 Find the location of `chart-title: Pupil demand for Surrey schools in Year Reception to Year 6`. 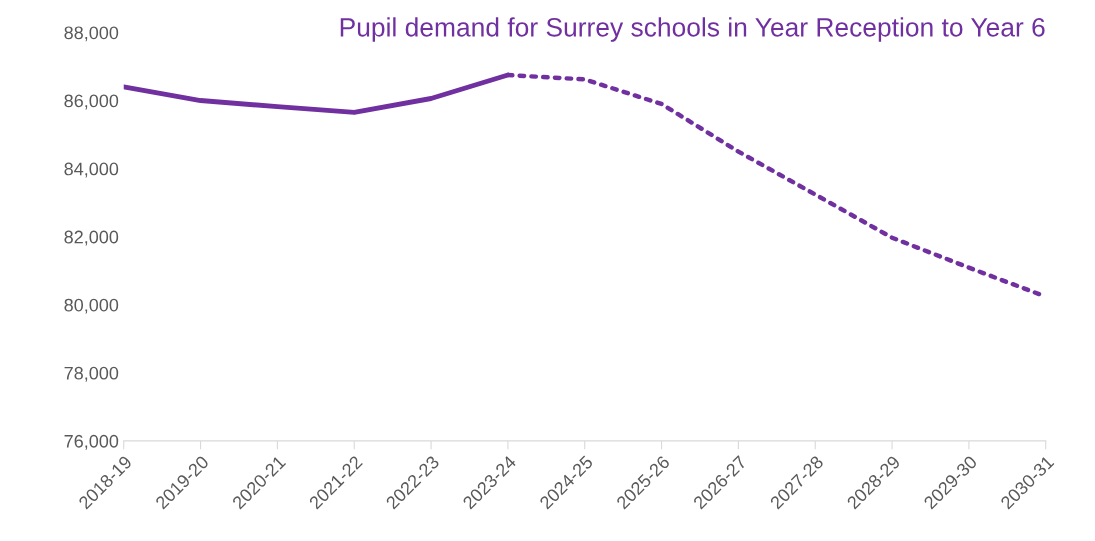

chart-title: Pupil demand for Surrey schools in Year Reception to Year 6 is located at coordinates (692, 29).